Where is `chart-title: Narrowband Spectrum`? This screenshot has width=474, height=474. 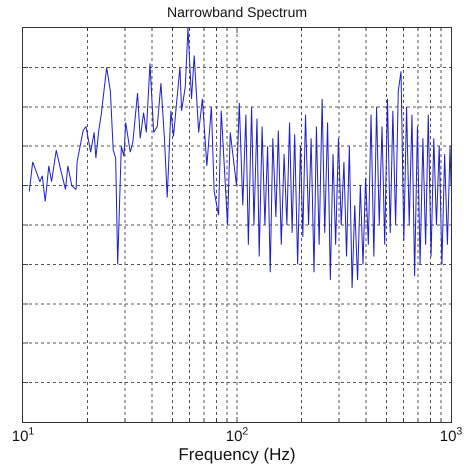
chart-title: Narrowband Spectrum is located at coordinates (237, 12).